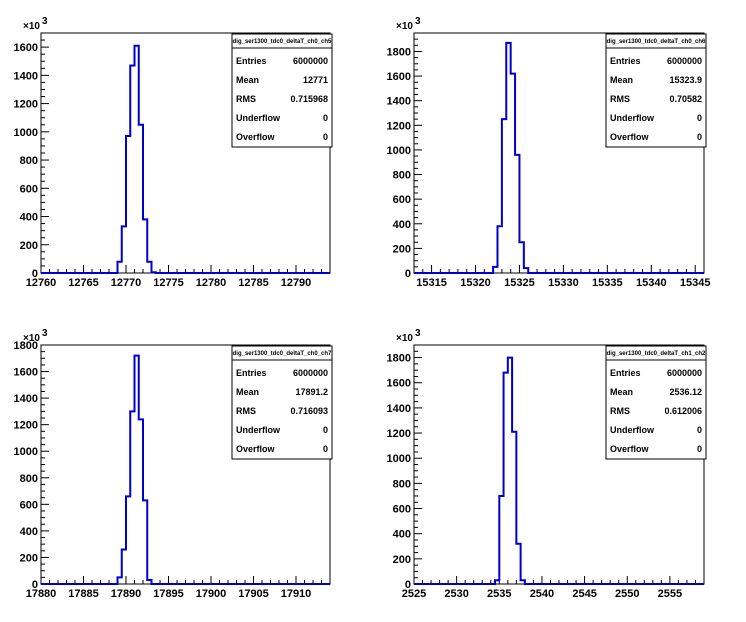 This screenshot has width=746, height=622. Describe the element at coordinates (253, 594) in the screenshot. I see `x-tick-label: 17905` at that location.